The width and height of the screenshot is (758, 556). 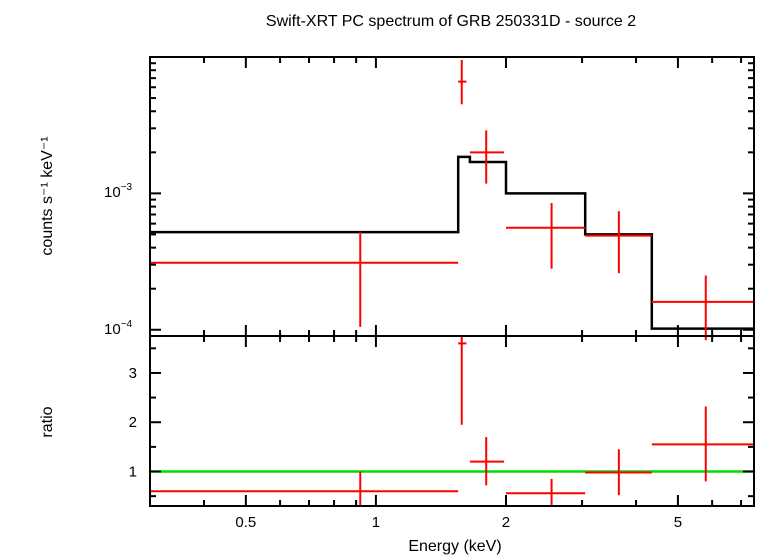 What do you see at coordinates (454, 546) in the screenshot?
I see `x-axis-label: Energy (keV)` at bounding box center [454, 546].